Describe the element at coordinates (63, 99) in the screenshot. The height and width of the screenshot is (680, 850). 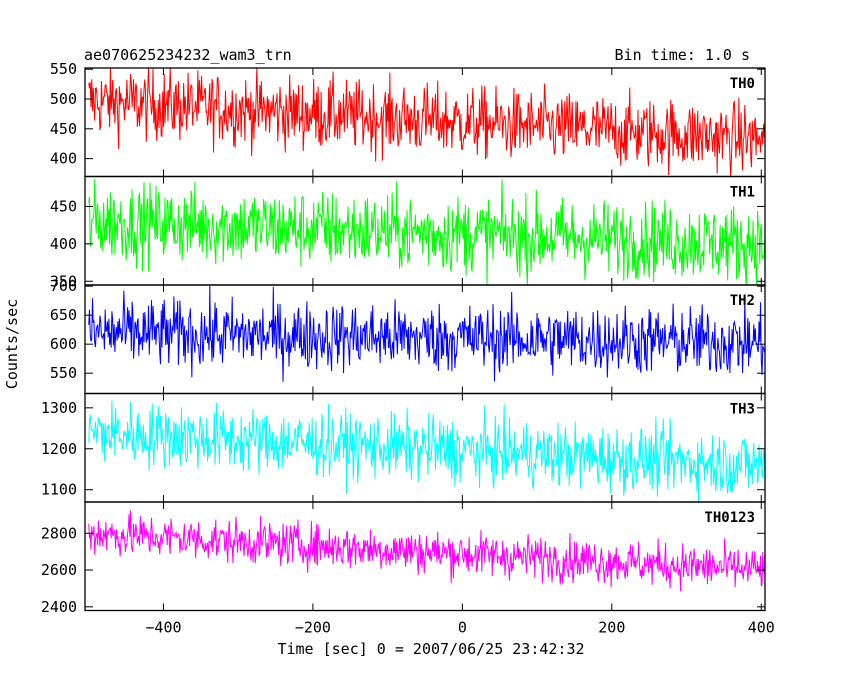
I see `y-tick-label: 500` at that location.